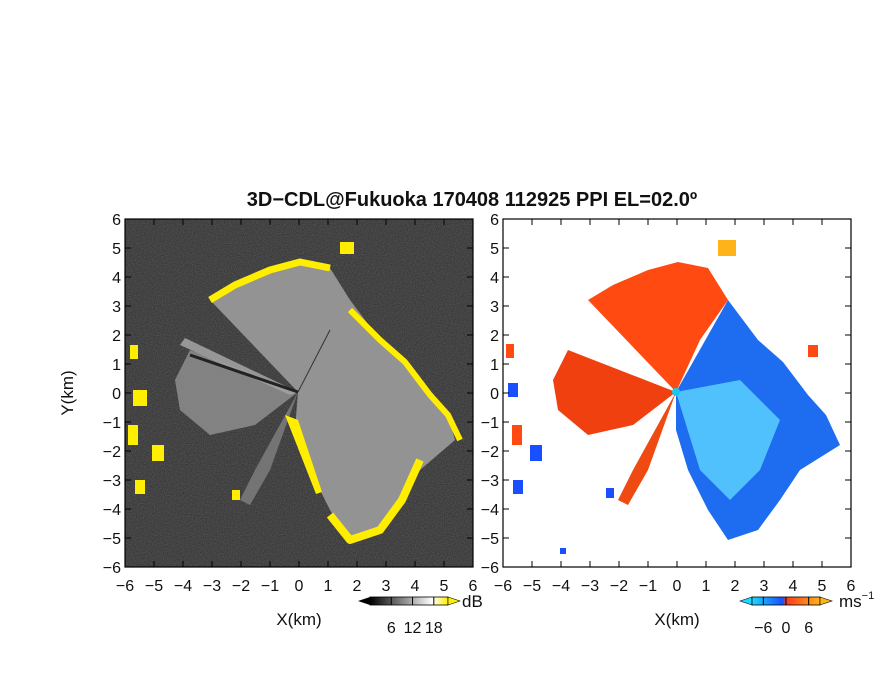 This screenshot has height=680, width=880. I want to click on snr-colorbar: dB 6 12 18, so click(420, 614).